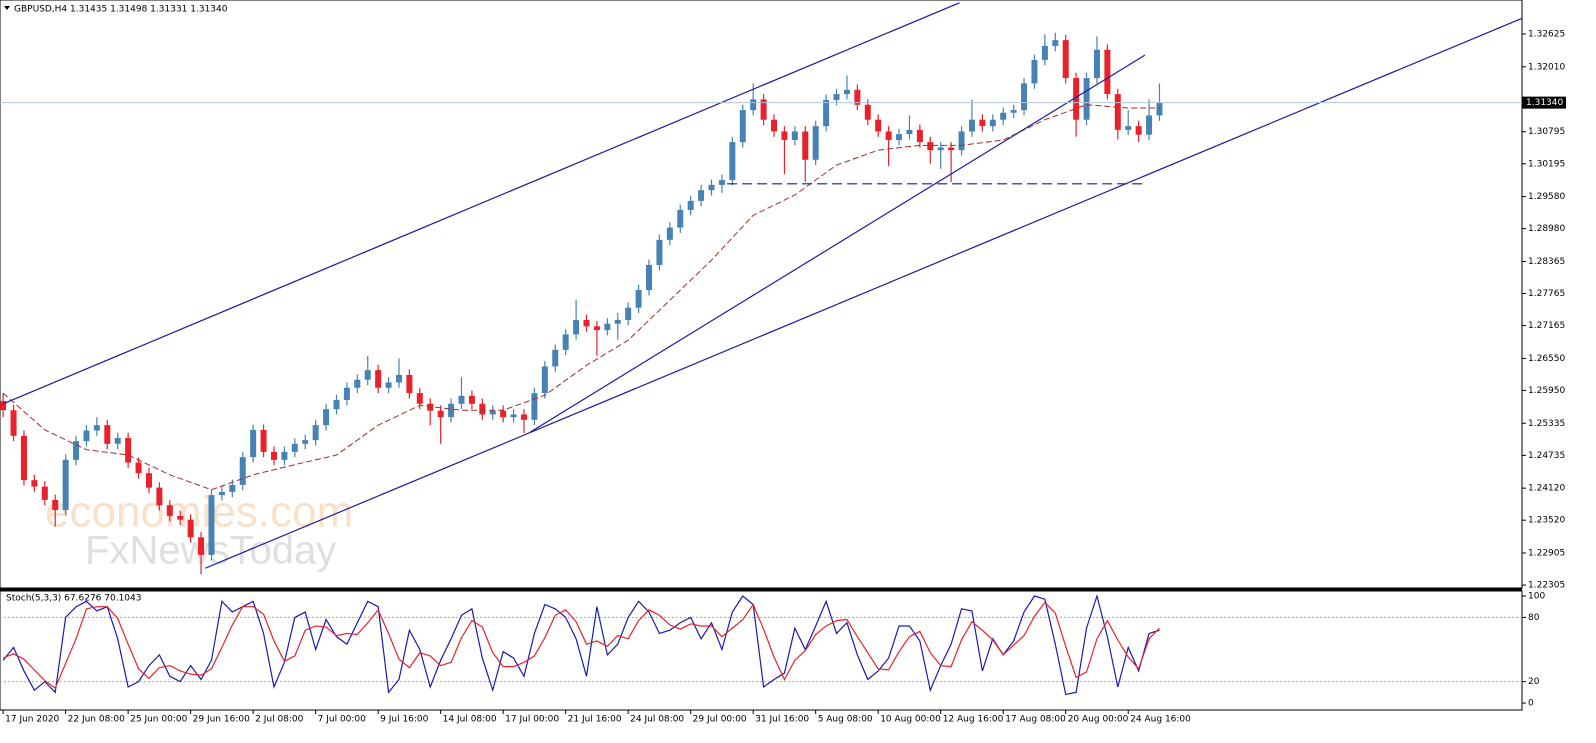 This screenshot has height=743, width=1596. What do you see at coordinates (910, 720) in the screenshot?
I see `x-tick-label: 10 Aug 00:00` at bounding box center [910, 720].